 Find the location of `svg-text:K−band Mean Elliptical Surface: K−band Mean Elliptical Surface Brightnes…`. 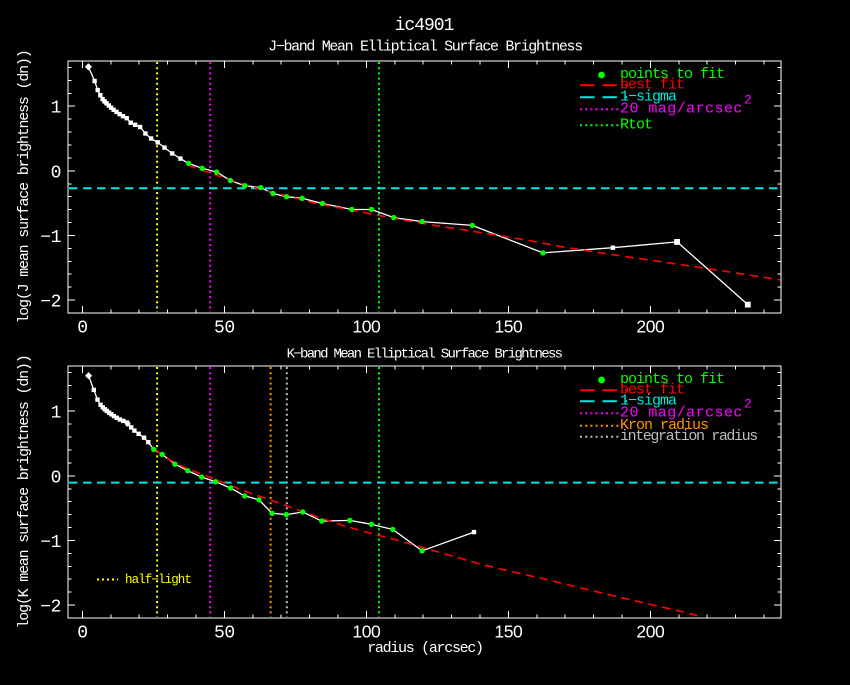

svg-text:K−band Mean Elliptical Surface: K−band Mean Elliptical Surface Brightnes… is located at coordinates (425, 355).